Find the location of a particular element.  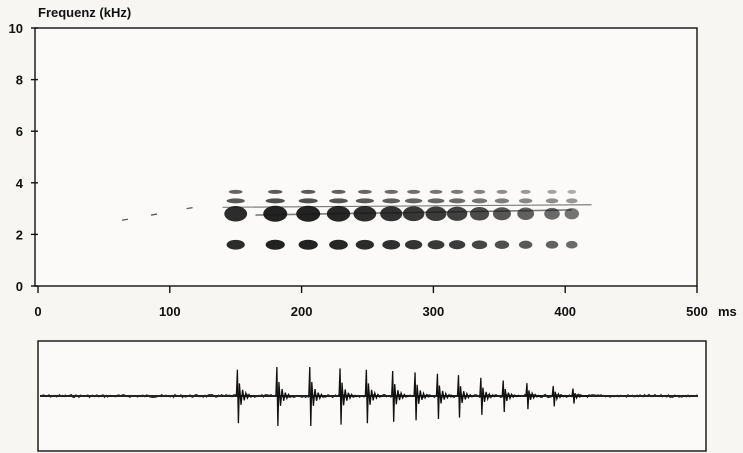

x-tick-label: 500 is located at coordinates (697, 311).